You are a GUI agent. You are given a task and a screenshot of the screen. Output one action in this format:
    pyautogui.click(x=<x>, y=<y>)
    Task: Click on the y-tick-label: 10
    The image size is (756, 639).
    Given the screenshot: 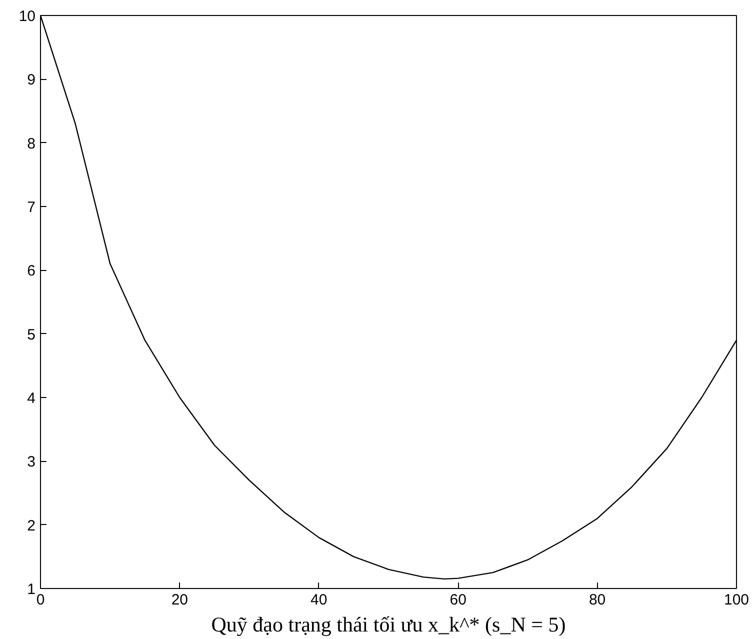 What is the action you would take?
    pyautogui.click(x=27, y=16)
    